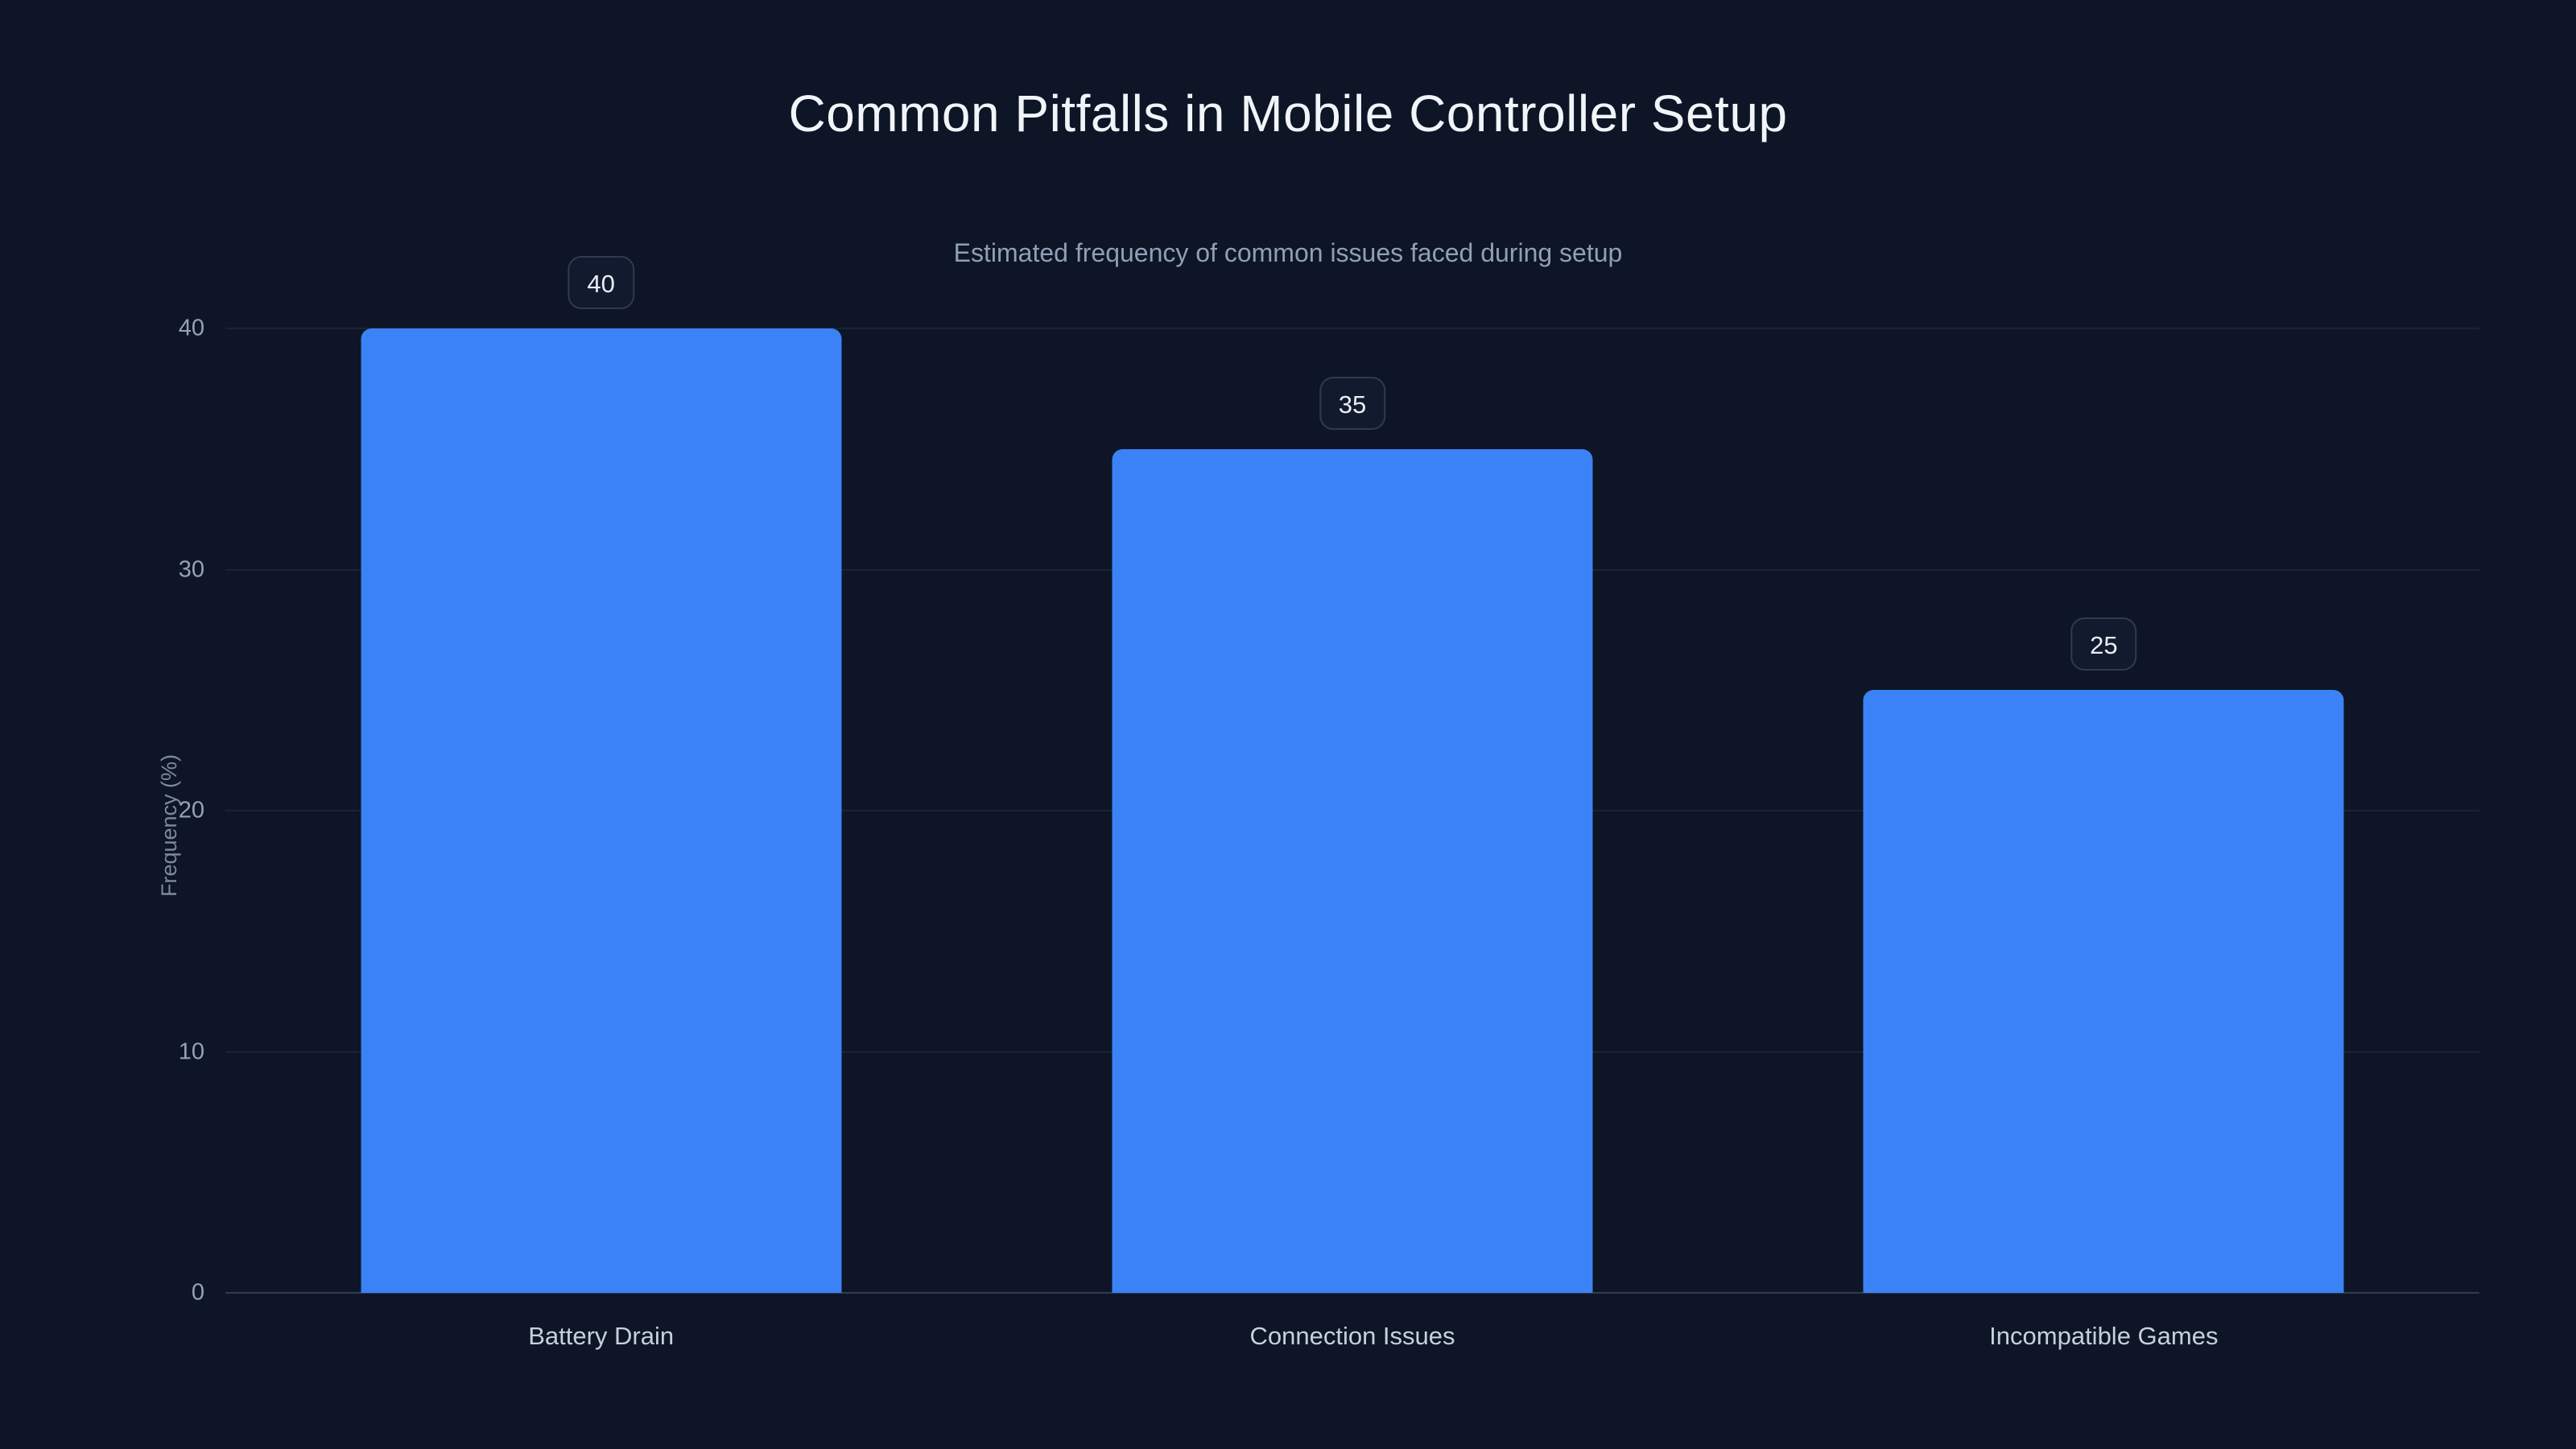 The image size is (2576, 1449). What do you see at coordinates (1352, 403) in the screenshot?
I see `value-badge: 35` at bounding box center [1352, 403].